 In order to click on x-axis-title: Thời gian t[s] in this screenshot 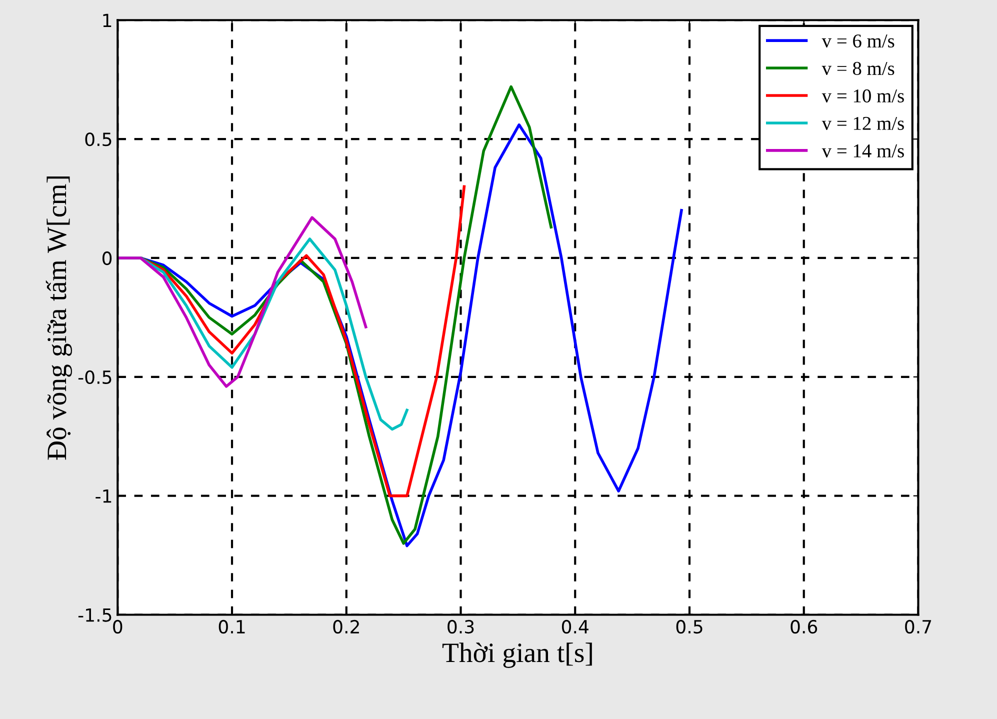, I will do `click(517, 655)`.